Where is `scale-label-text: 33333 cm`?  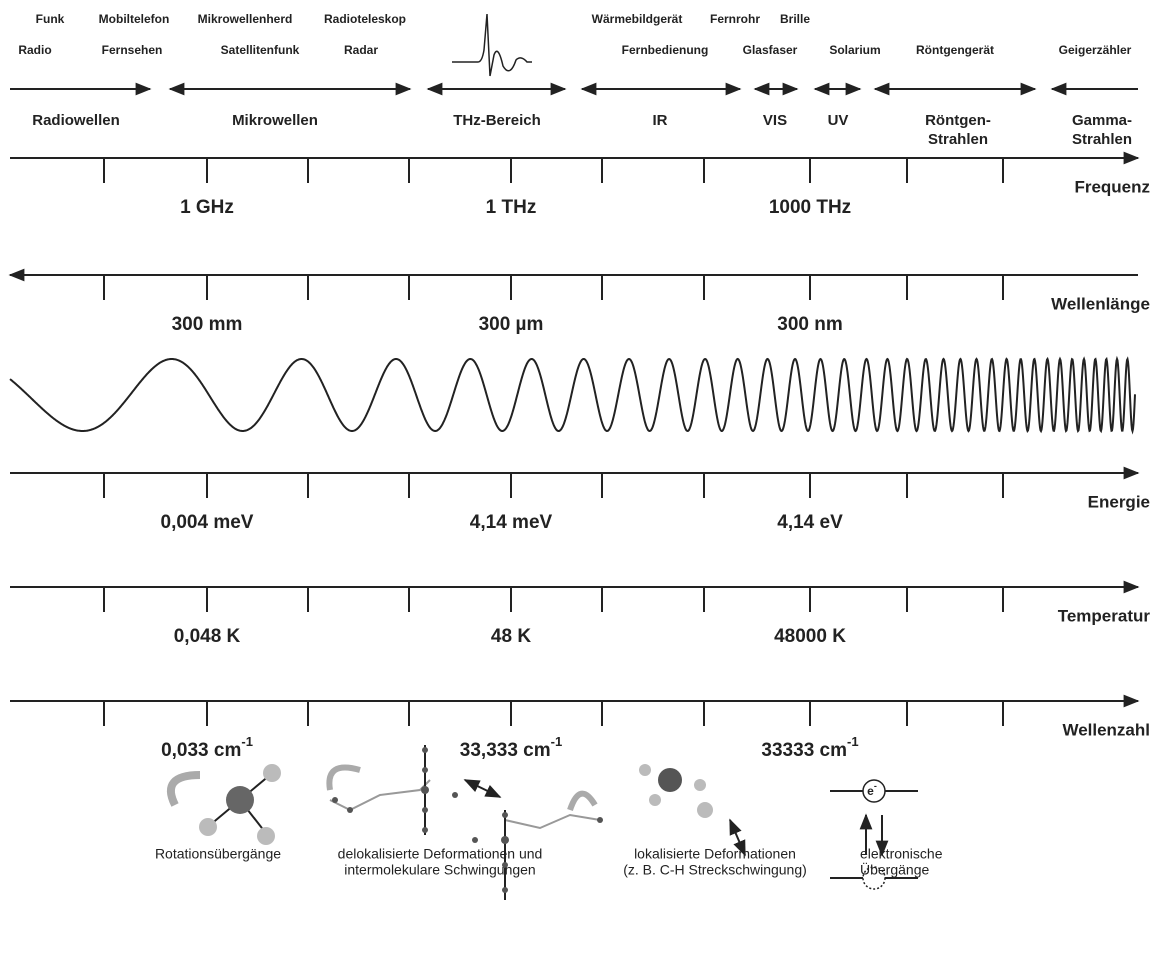
scale-label-text: 33333 cm is located at coordinates (804, 750).